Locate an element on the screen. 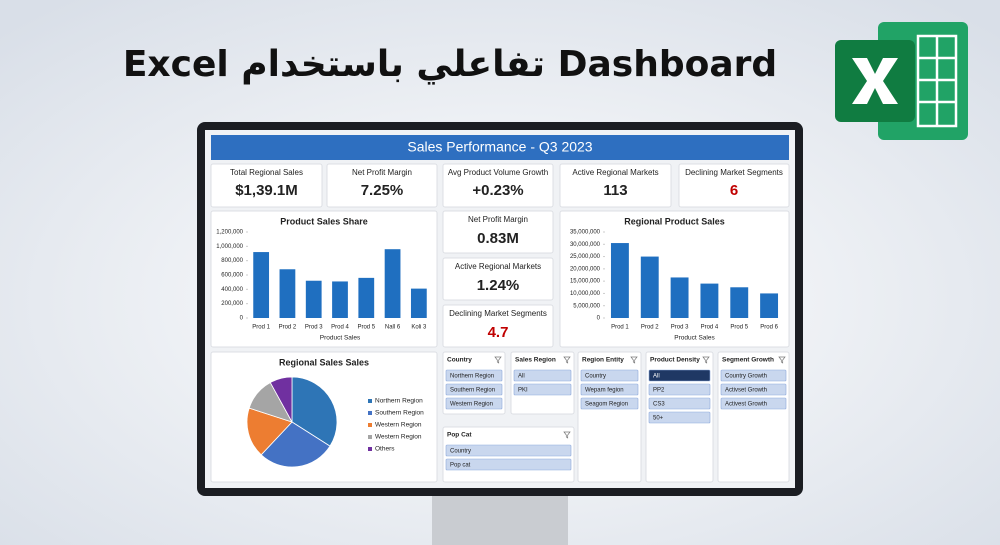 This screenshot has width=1000, height=545. kpi-value: 7.25% is located at coordinates (382, 190).